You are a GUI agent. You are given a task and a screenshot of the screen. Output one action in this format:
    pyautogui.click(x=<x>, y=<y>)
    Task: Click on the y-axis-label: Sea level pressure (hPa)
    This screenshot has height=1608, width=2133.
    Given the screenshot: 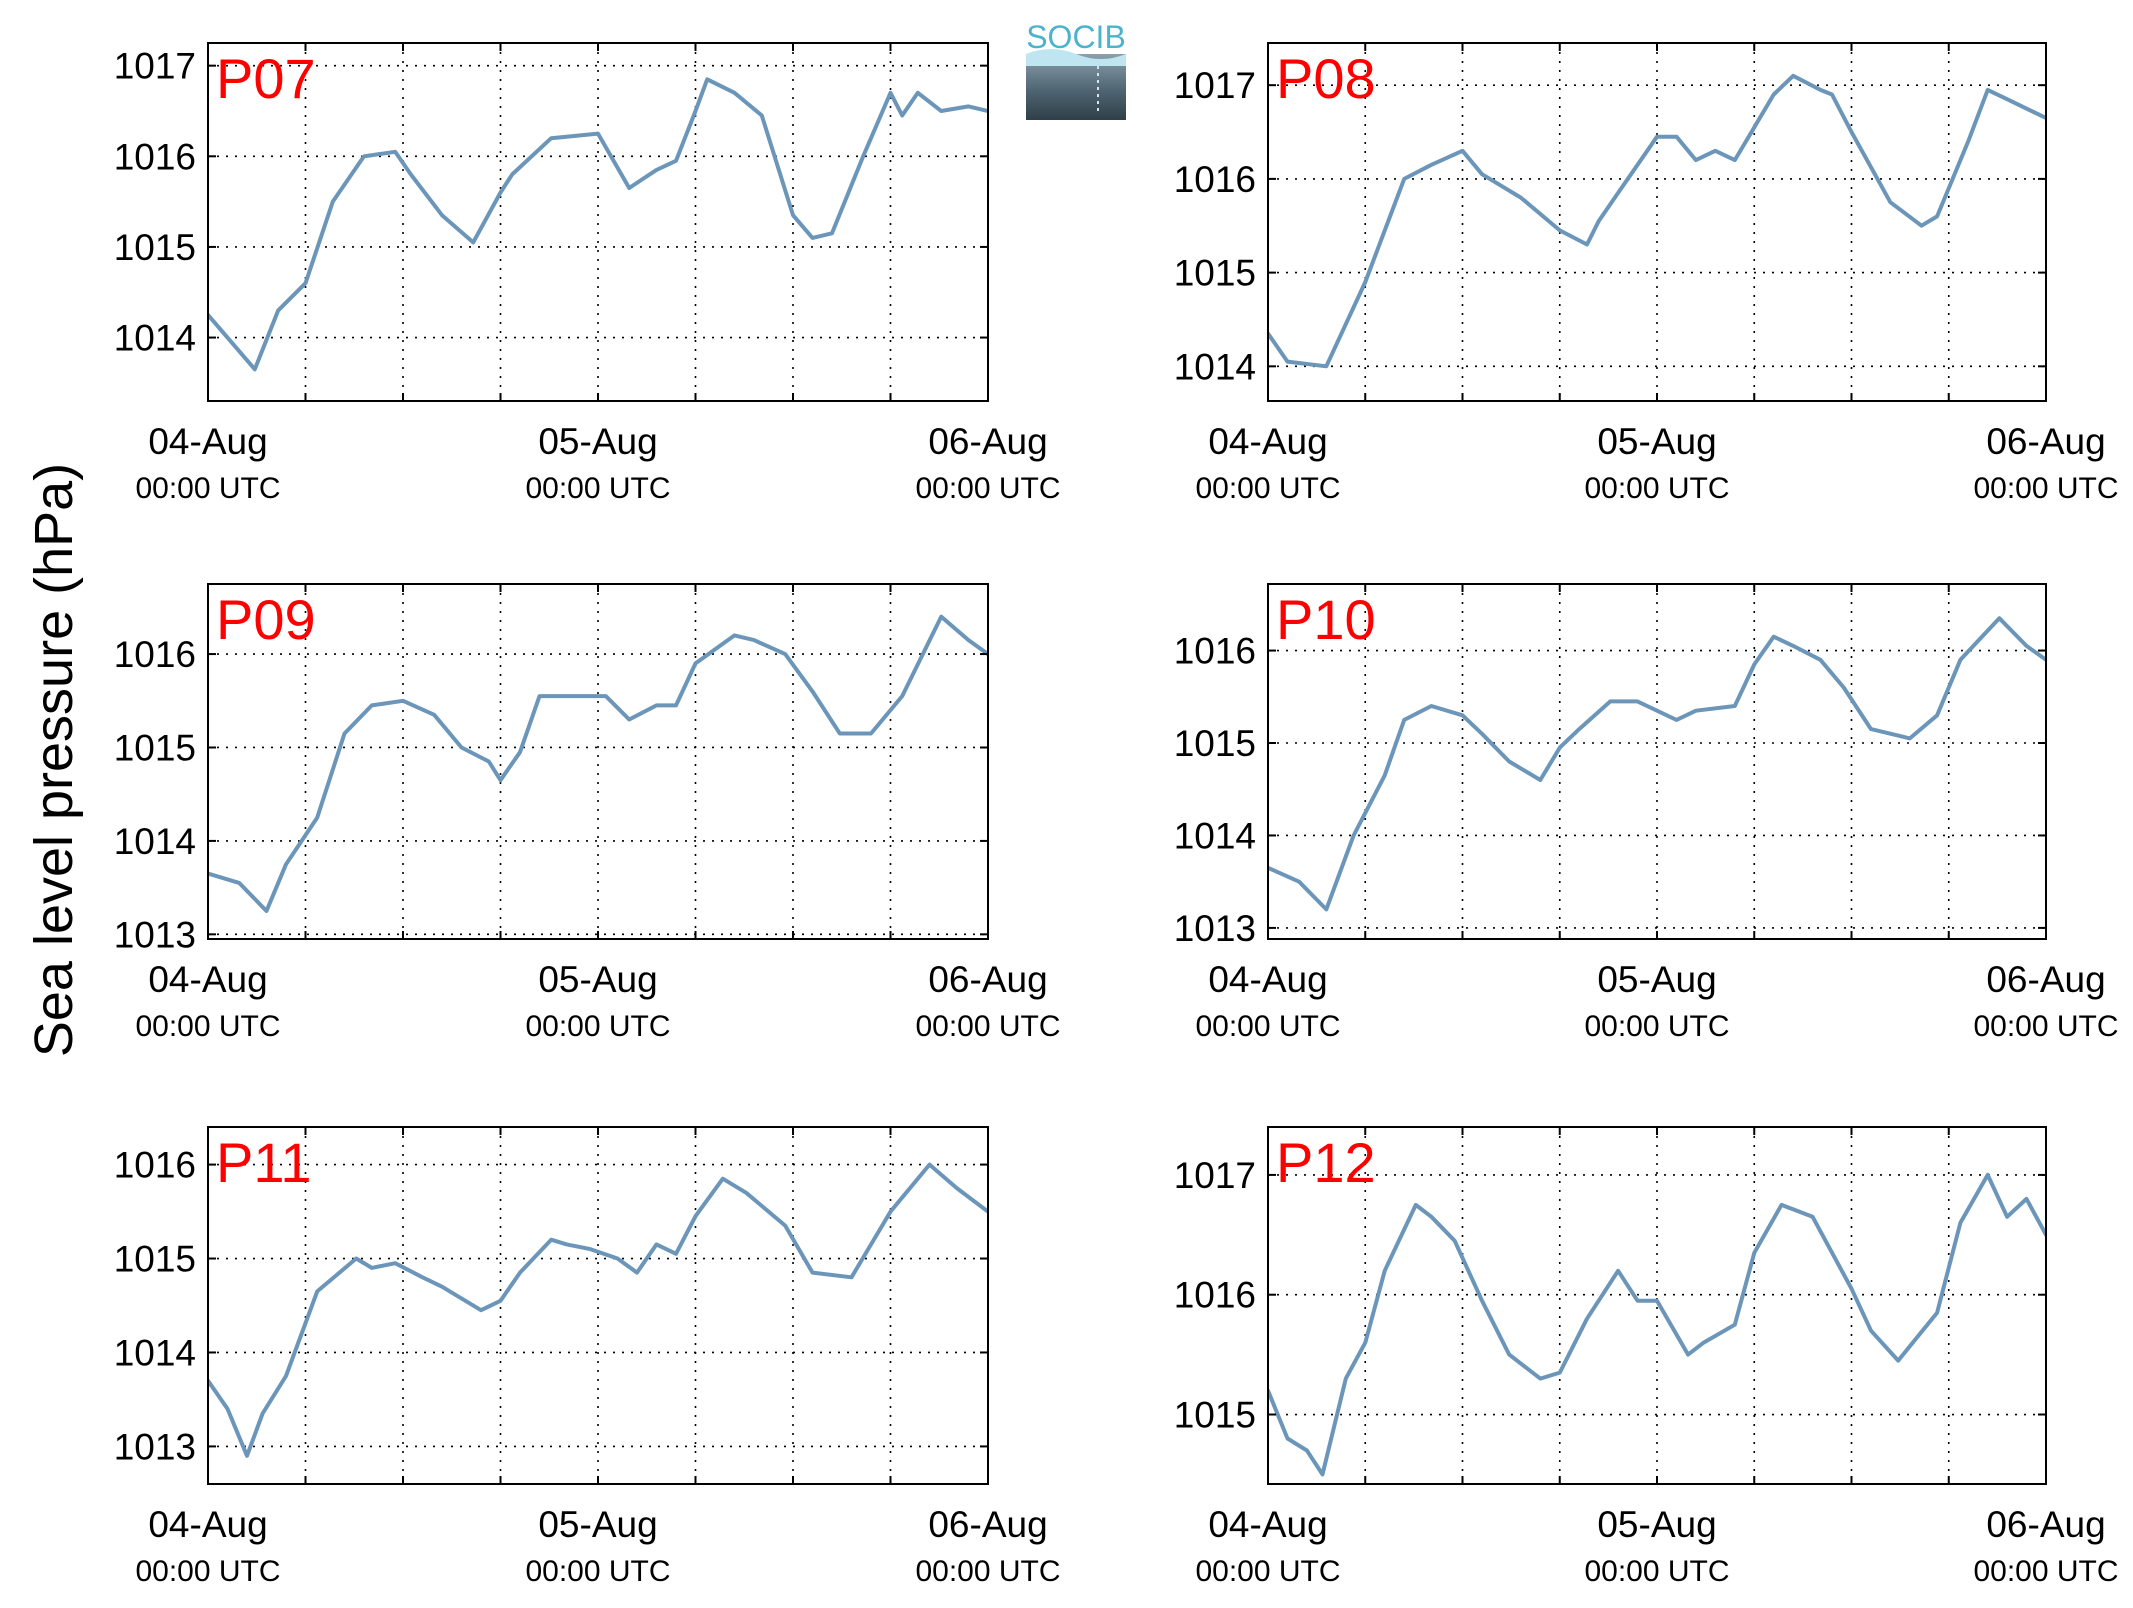 What is the action you would take?
    pyautogui.click(x=54, y=760)
    